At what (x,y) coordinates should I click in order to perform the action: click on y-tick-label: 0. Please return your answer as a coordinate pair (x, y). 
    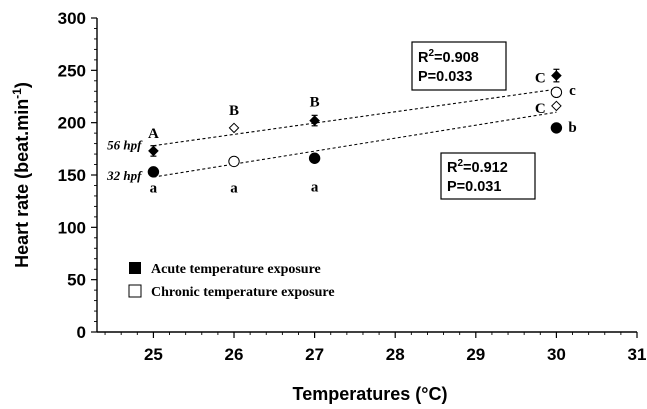
    Looking at the image, I should click on (81, 332).